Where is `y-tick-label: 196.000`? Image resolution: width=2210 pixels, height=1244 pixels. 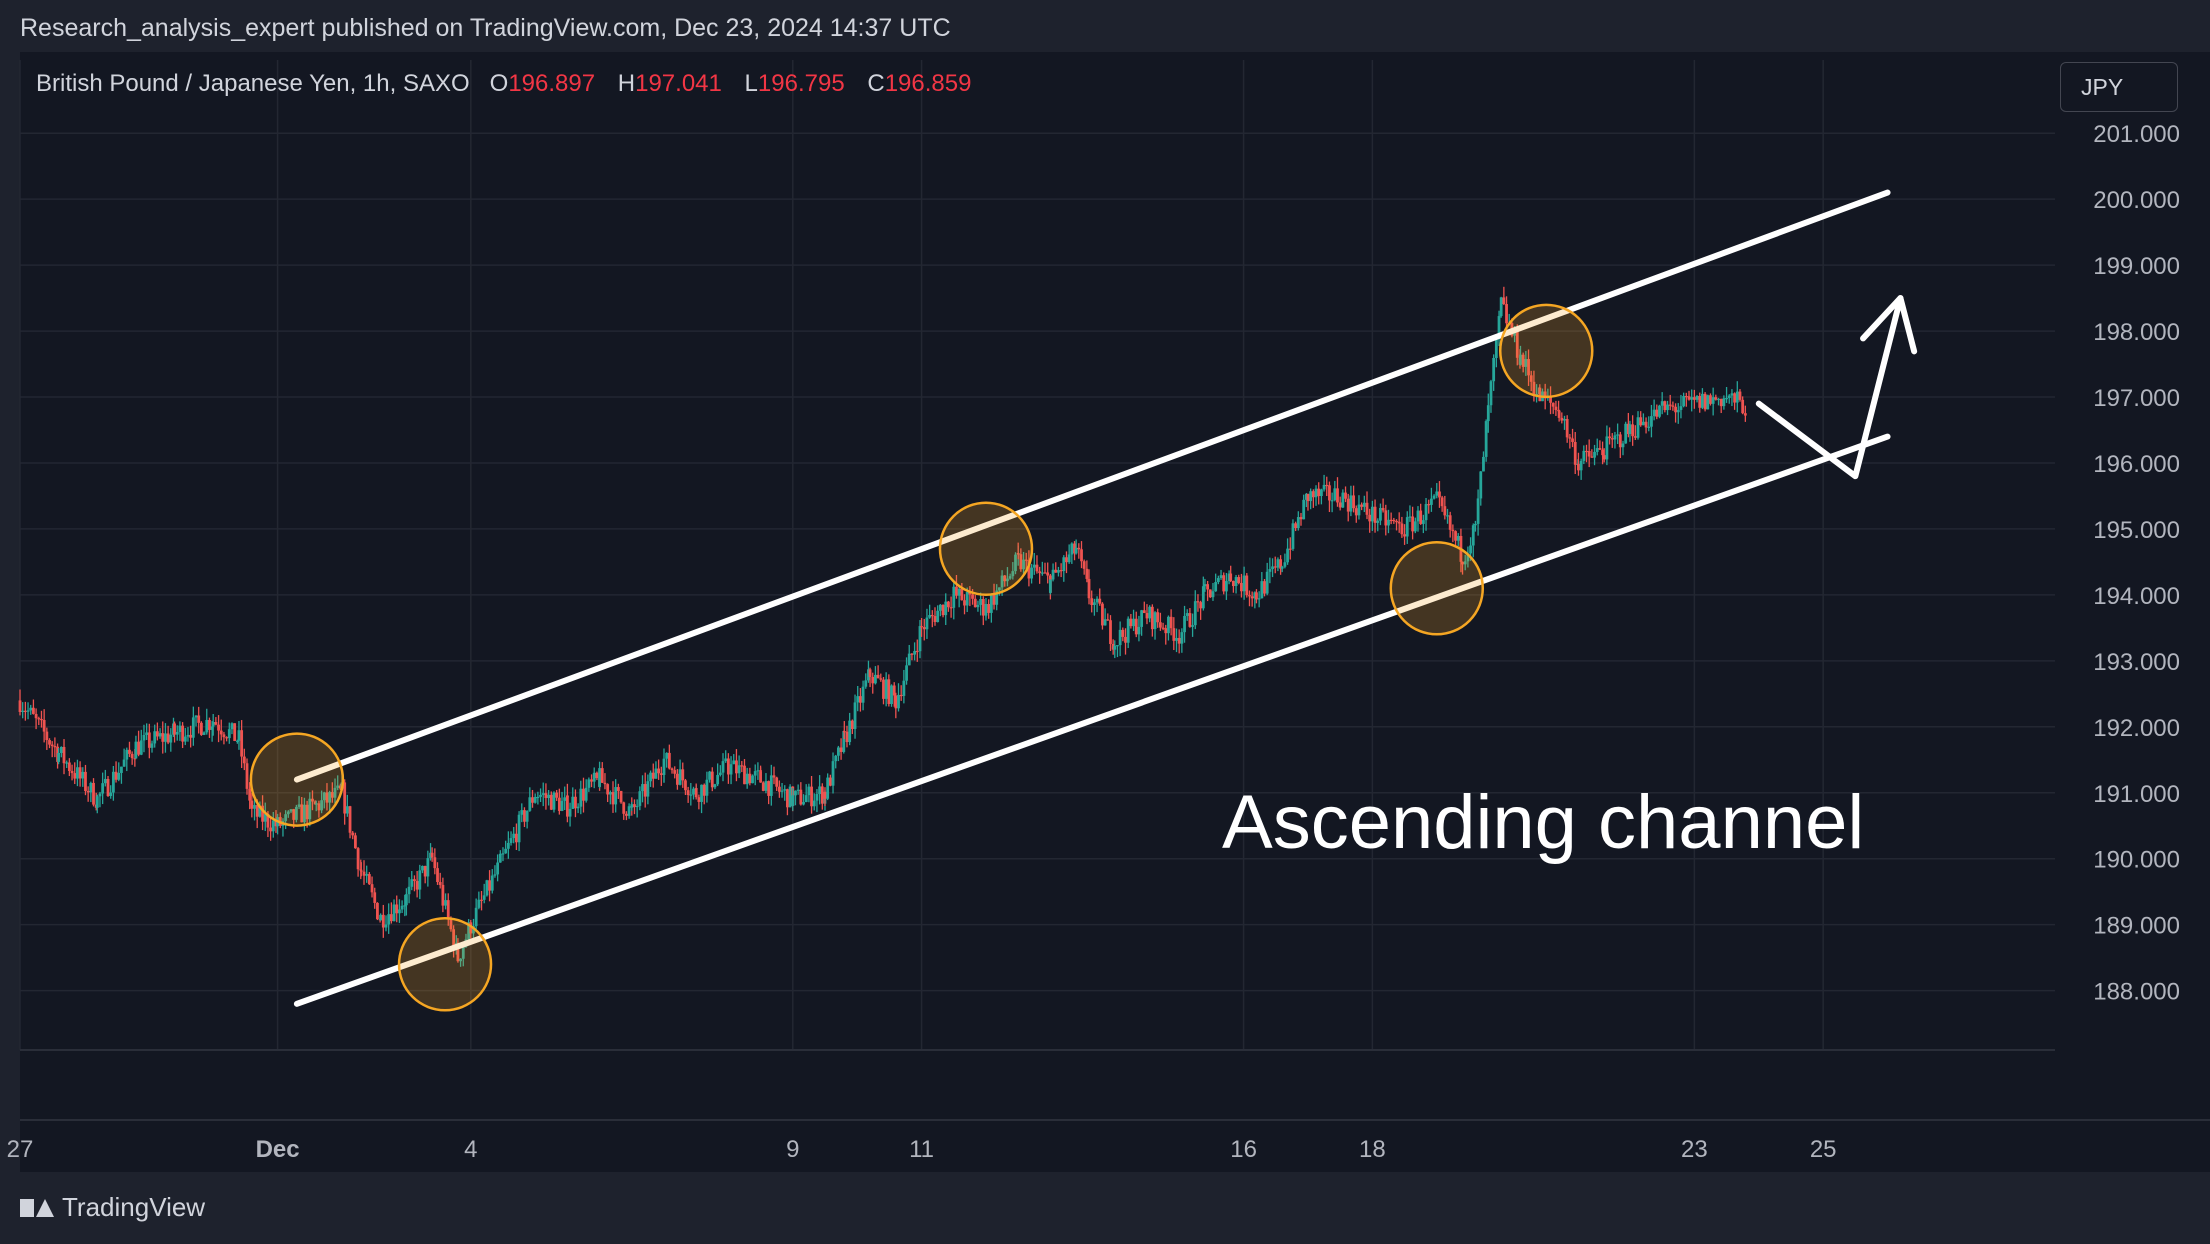
y-tick-label: 196.000 is located at coordinates (2136, 464).